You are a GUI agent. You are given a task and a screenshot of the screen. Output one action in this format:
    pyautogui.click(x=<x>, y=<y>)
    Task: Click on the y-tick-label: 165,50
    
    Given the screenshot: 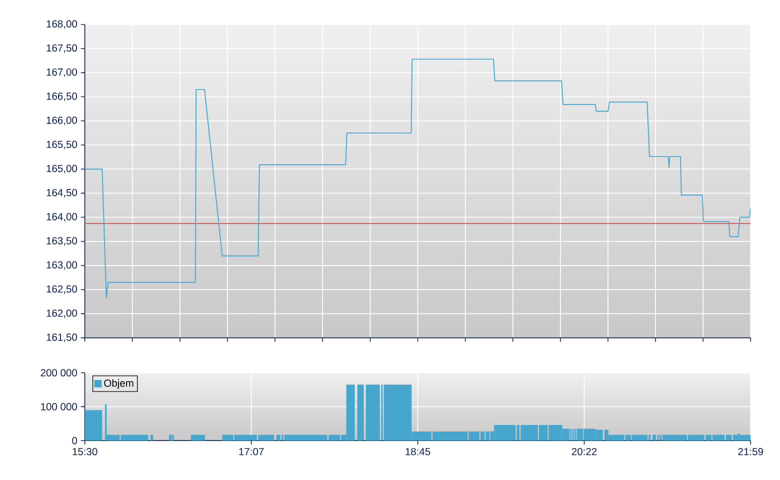 What is the action you would take?
    pyautogui.click(x=62, y=145)
    